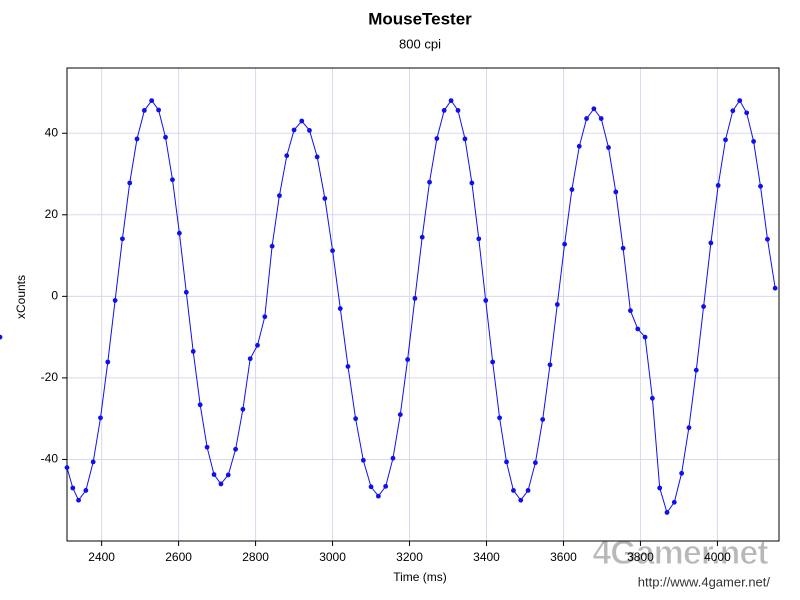 Image resolution: width=800 pixels, height=600 pixels. What do you see at coordinates (717, 557) in the screenshot?
I see `x-tick-label: 4000` at bounding box center [717, 557].